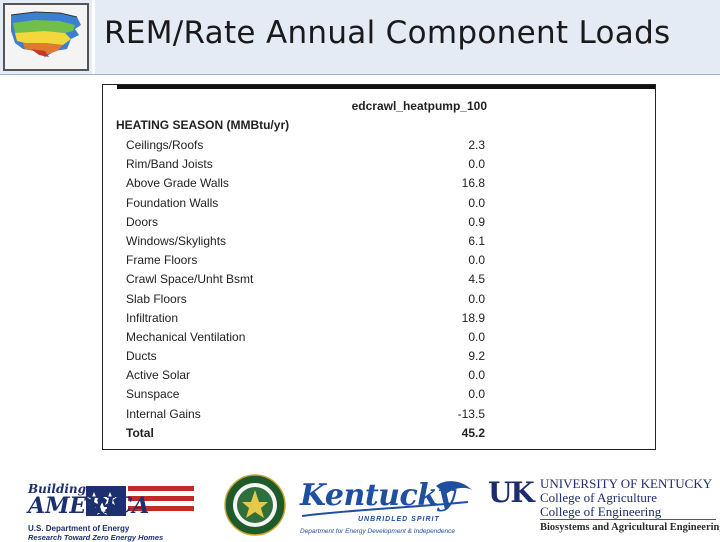  I want to click on row-label: Crawl Space/Unht Bsmt, so click(190, 279).